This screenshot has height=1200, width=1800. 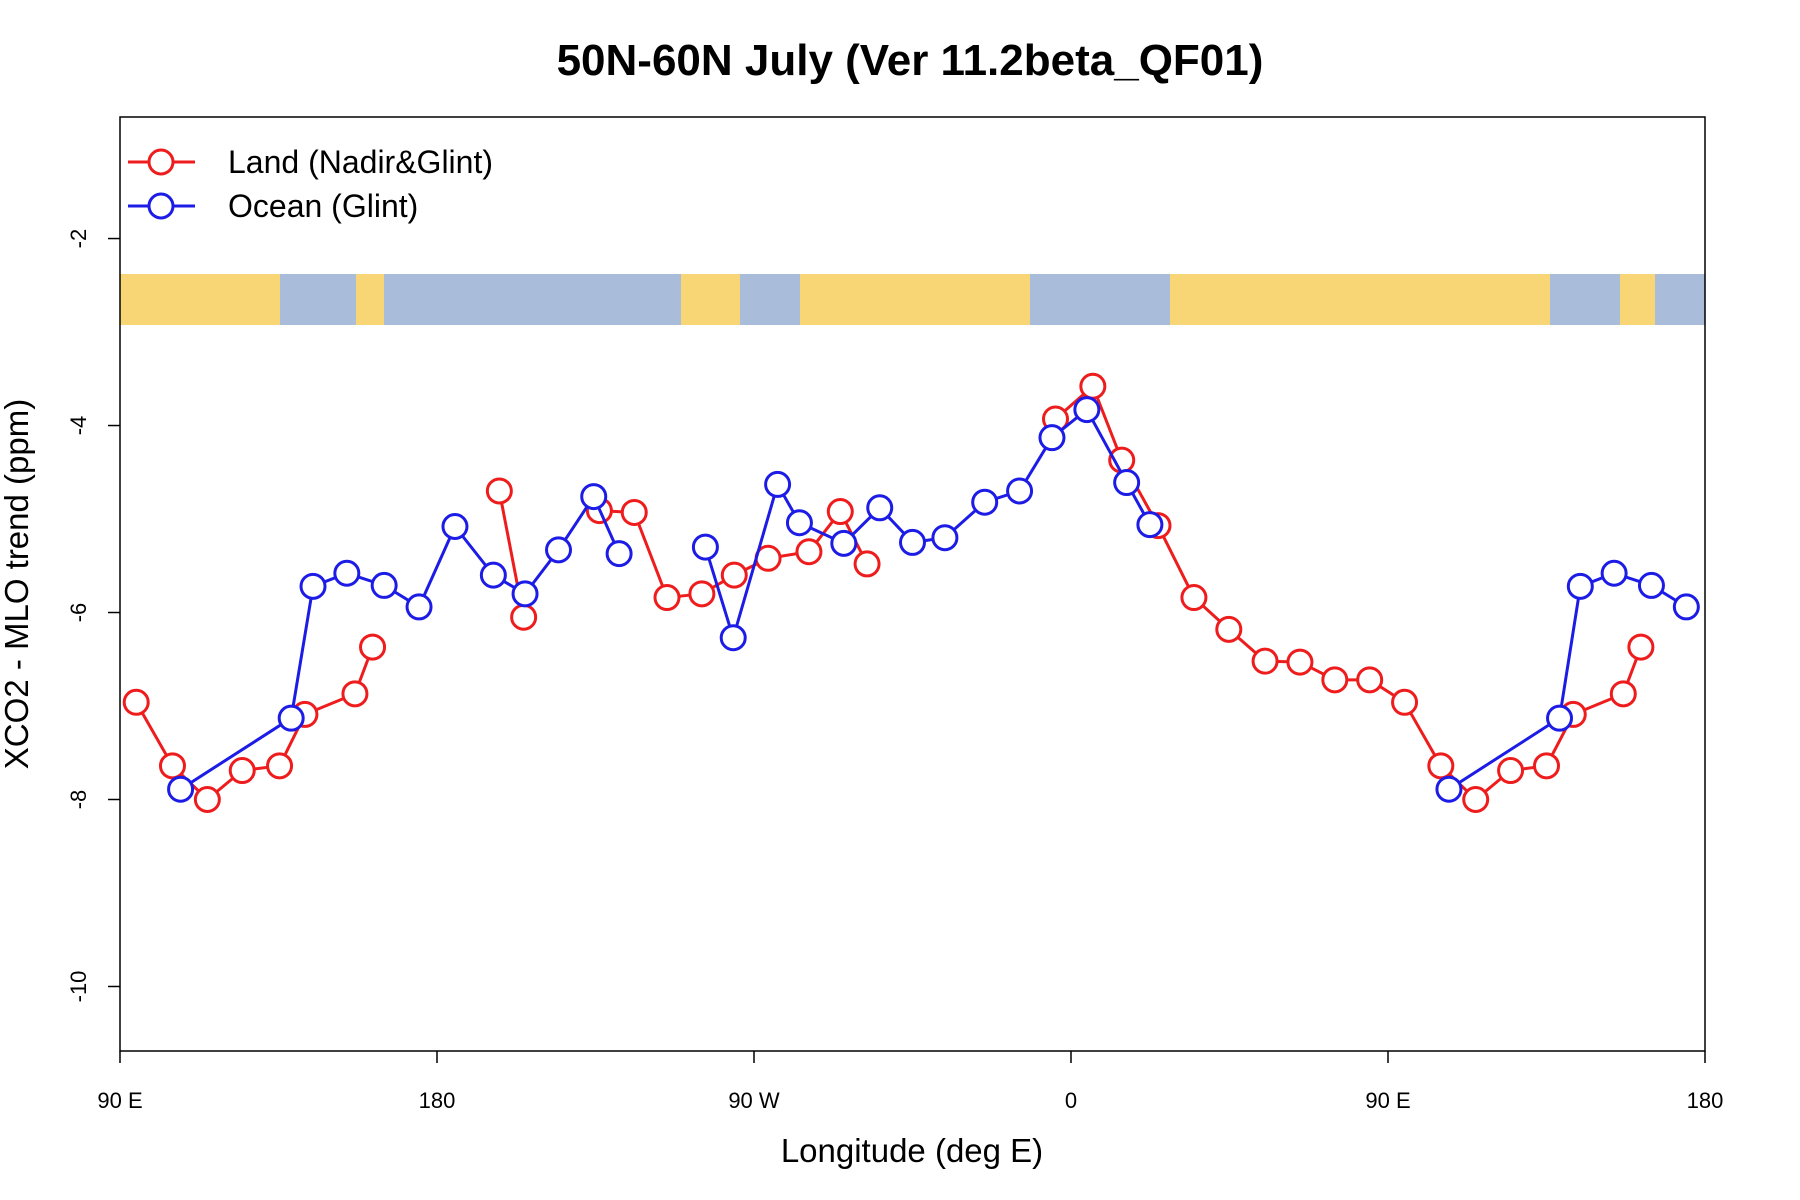 I want to click on y-axis-label: XCO2 - MLO trend (ppm), so click(x=17, y=584).